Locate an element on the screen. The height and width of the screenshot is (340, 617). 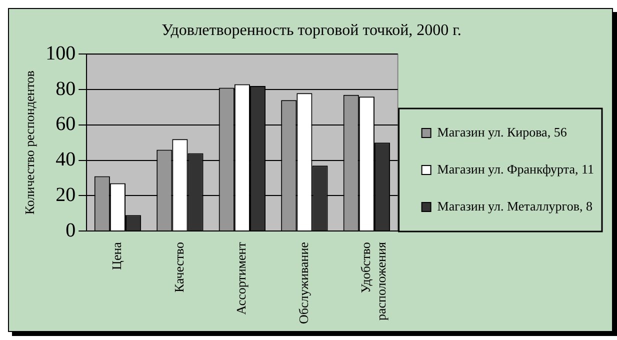
legend-label: Магазин ул. Кирова, 56 is located at coordinates (502, 132).